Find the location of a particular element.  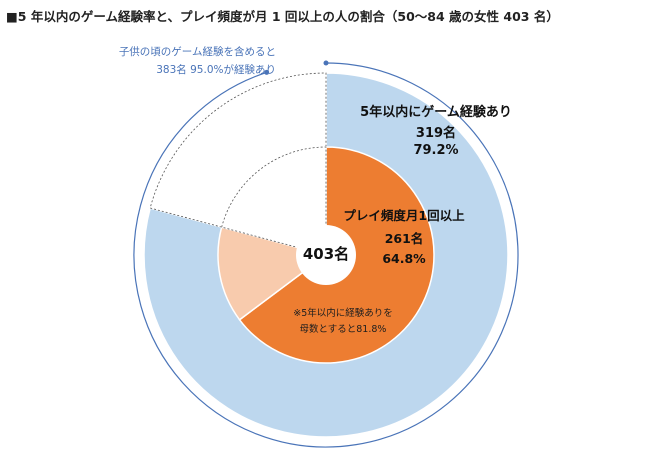

inner-label-count: 261名 is located at coordinates (404, 238).